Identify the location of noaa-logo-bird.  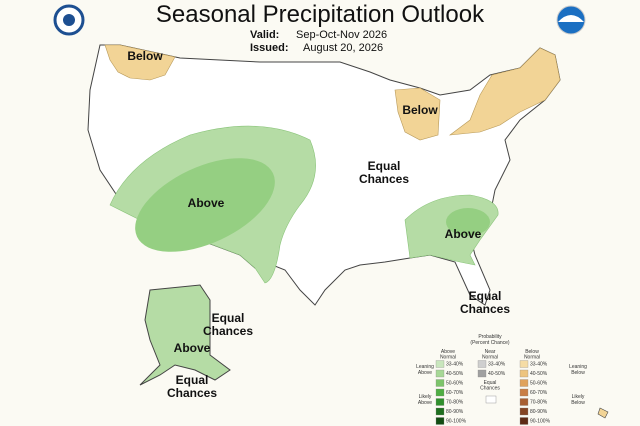
(571, 18).